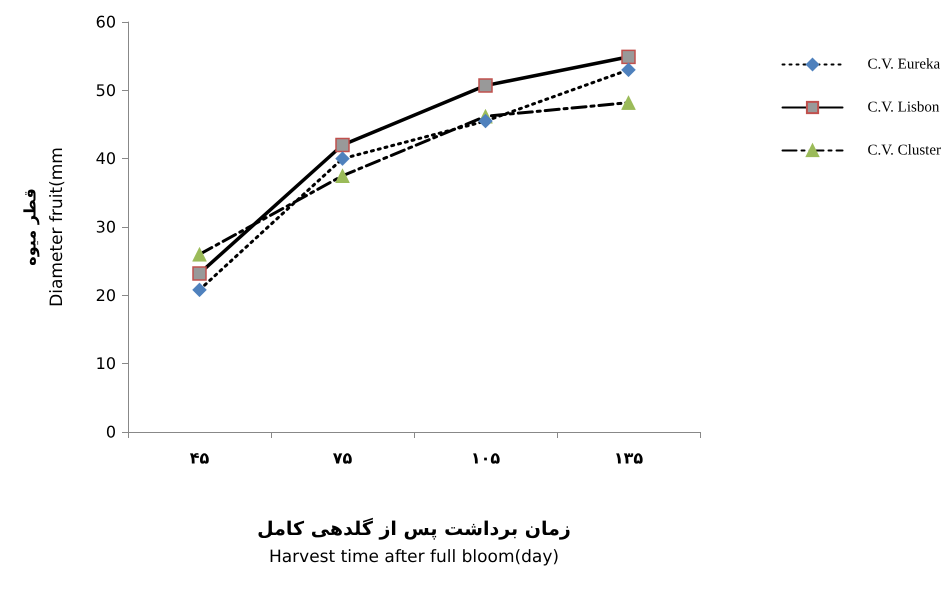 This screenshot has height=591, width=946. What do you see at coordinates (342, 458) in the screenshot?
I see `x-tick-label: ۷۵` at bounding box center [342, 458].